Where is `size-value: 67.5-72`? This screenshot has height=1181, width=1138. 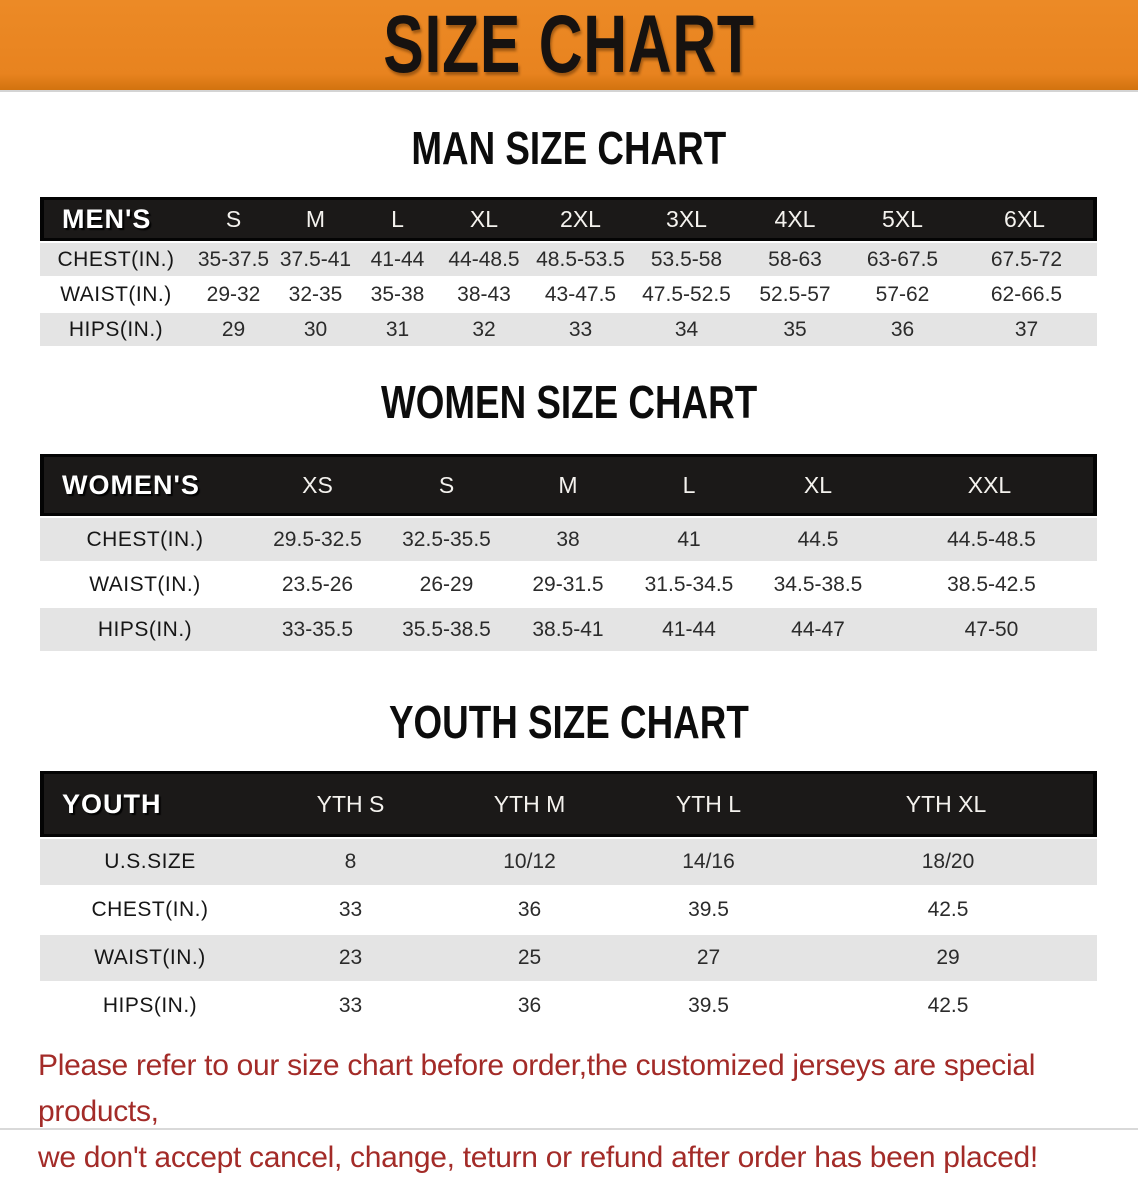 size-value: 67.5-72 is located at coordinates (1026, 259).